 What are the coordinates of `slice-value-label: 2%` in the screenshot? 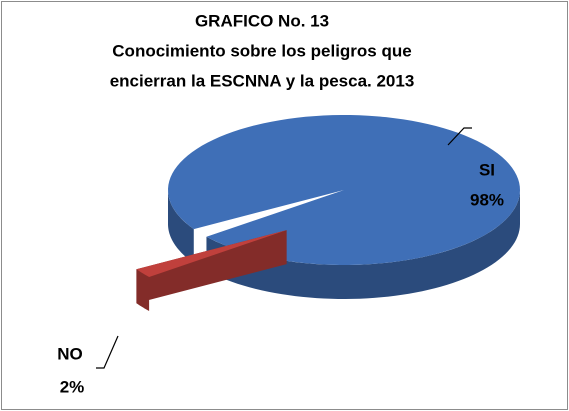 It's located at (72, 386).